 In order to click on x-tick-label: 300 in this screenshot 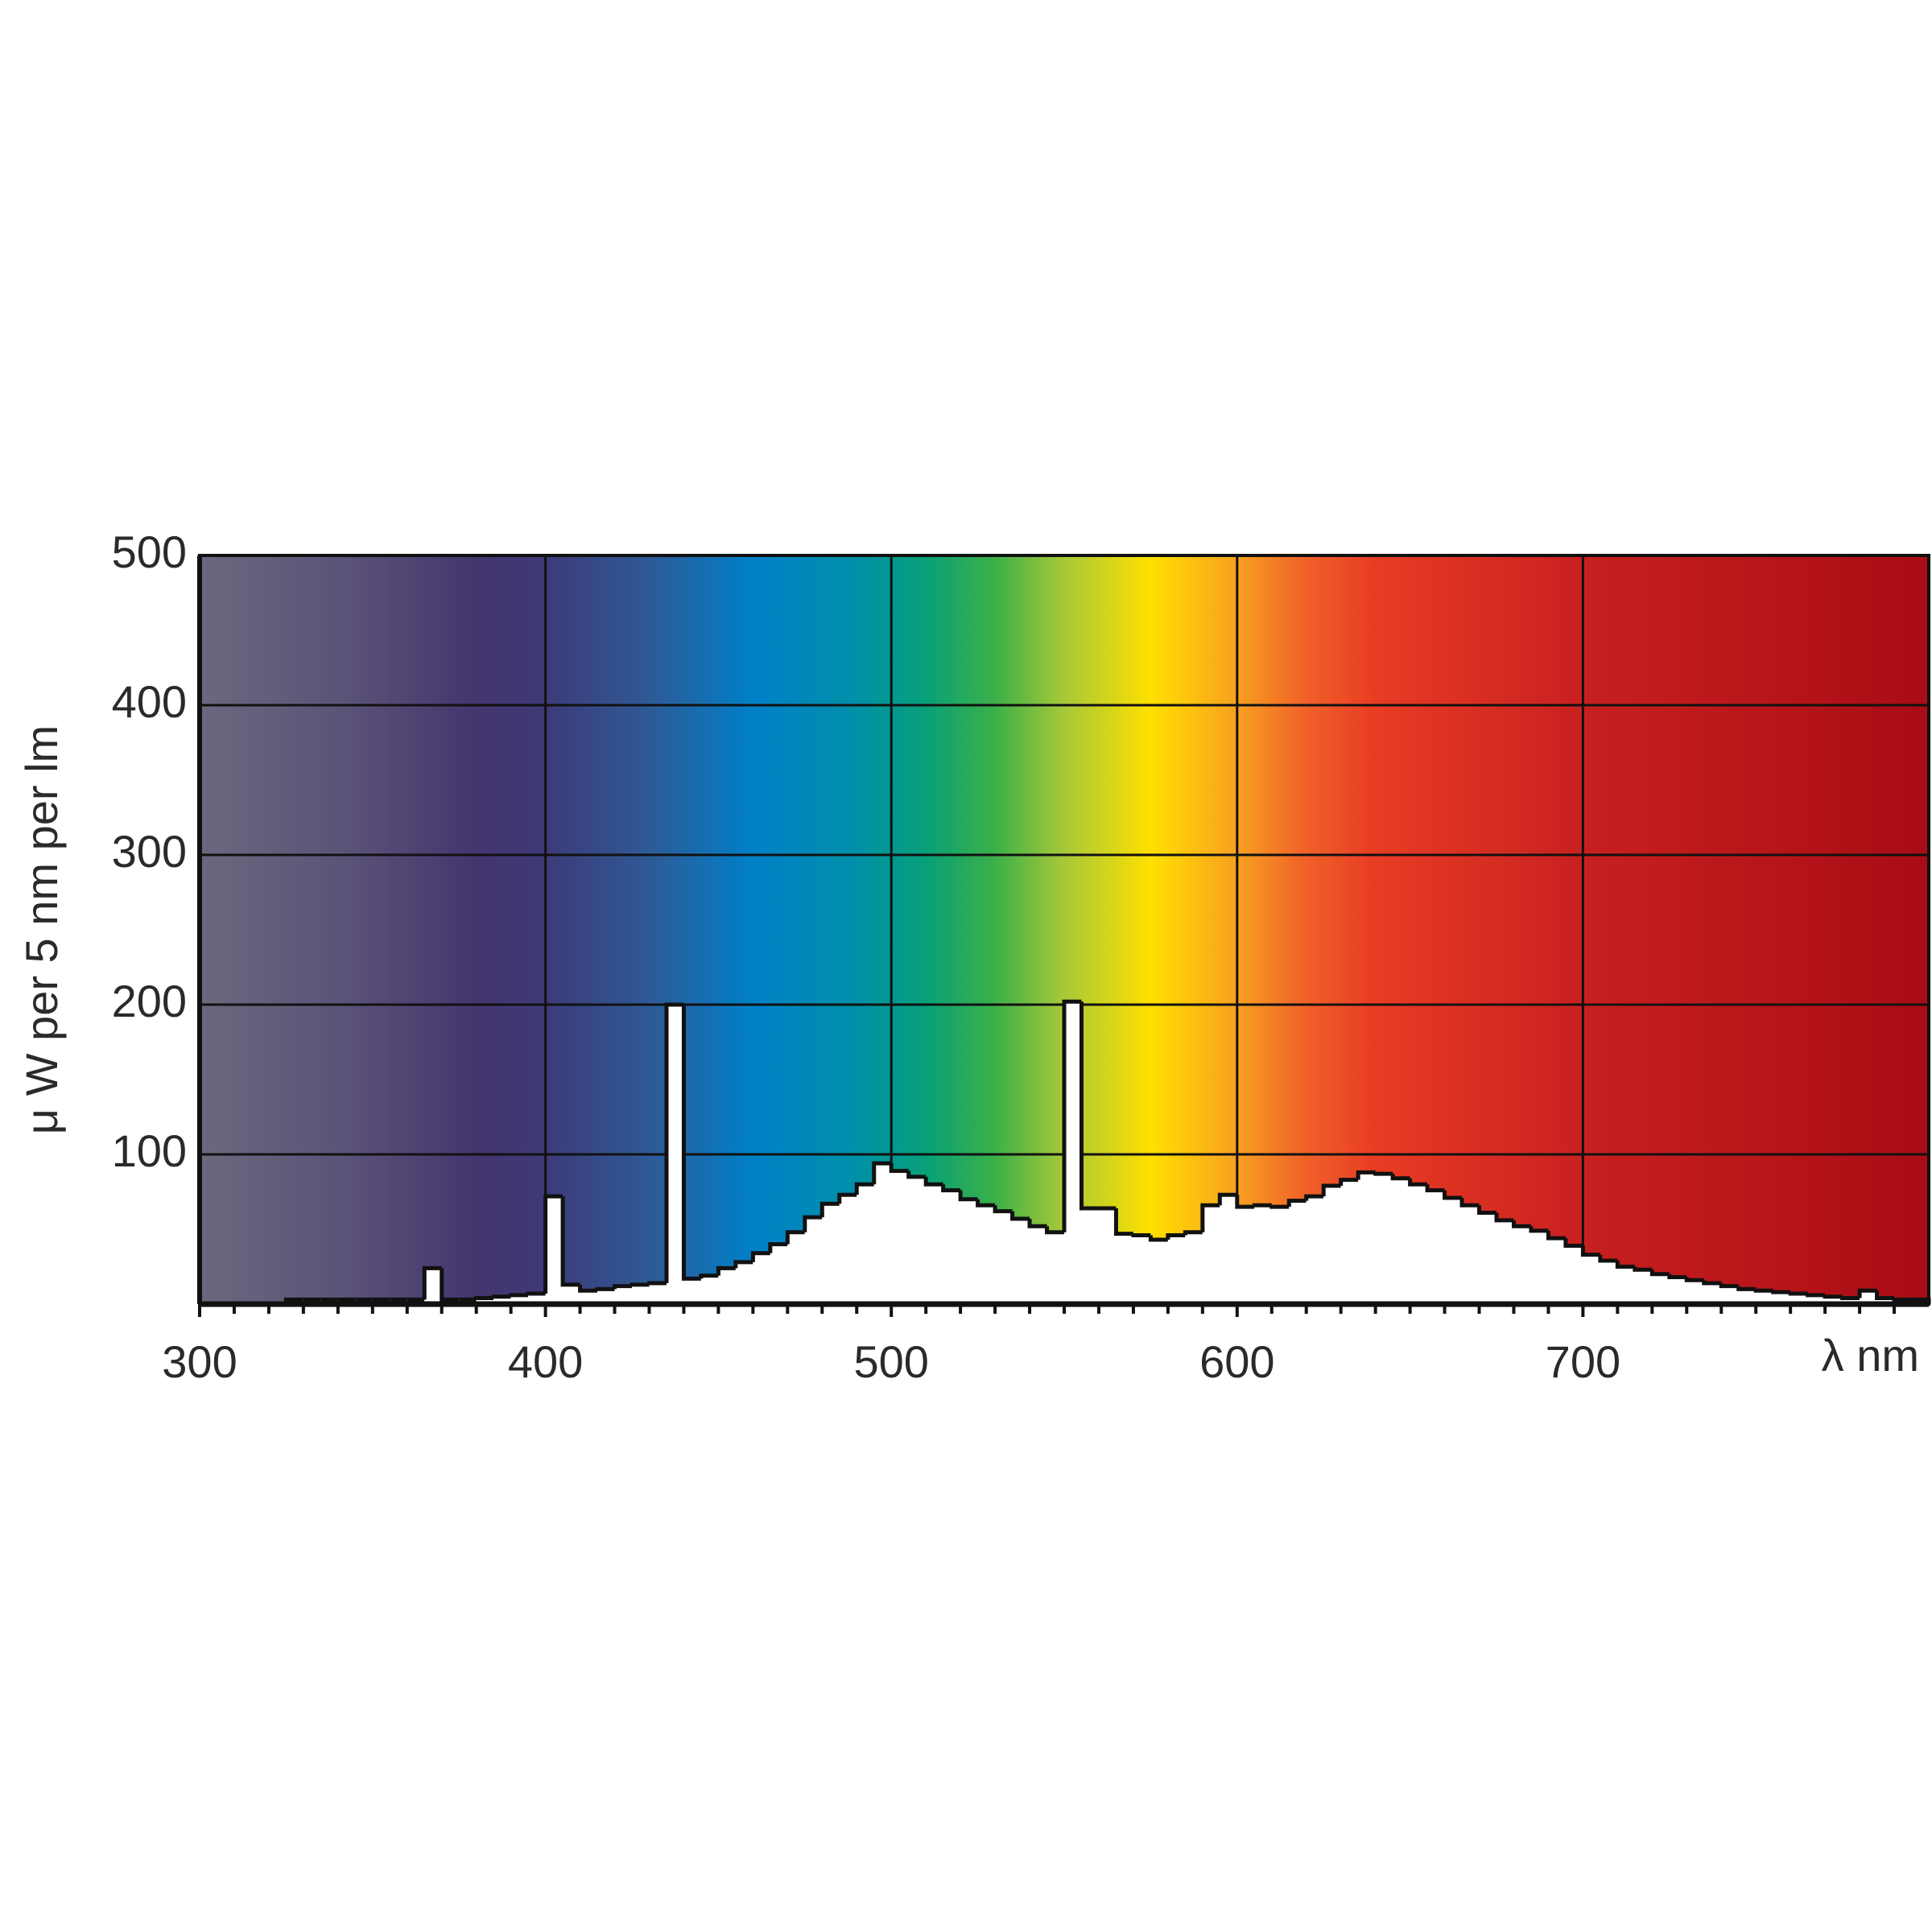, I will do `click(199, 1361)`.